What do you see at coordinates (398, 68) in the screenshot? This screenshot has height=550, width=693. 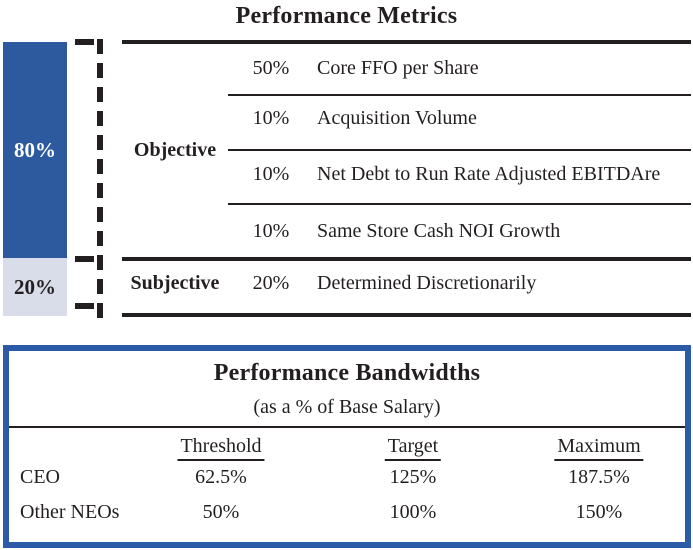 I see `metric-label: Core FFO per Share` at bounding box center [398, 68].